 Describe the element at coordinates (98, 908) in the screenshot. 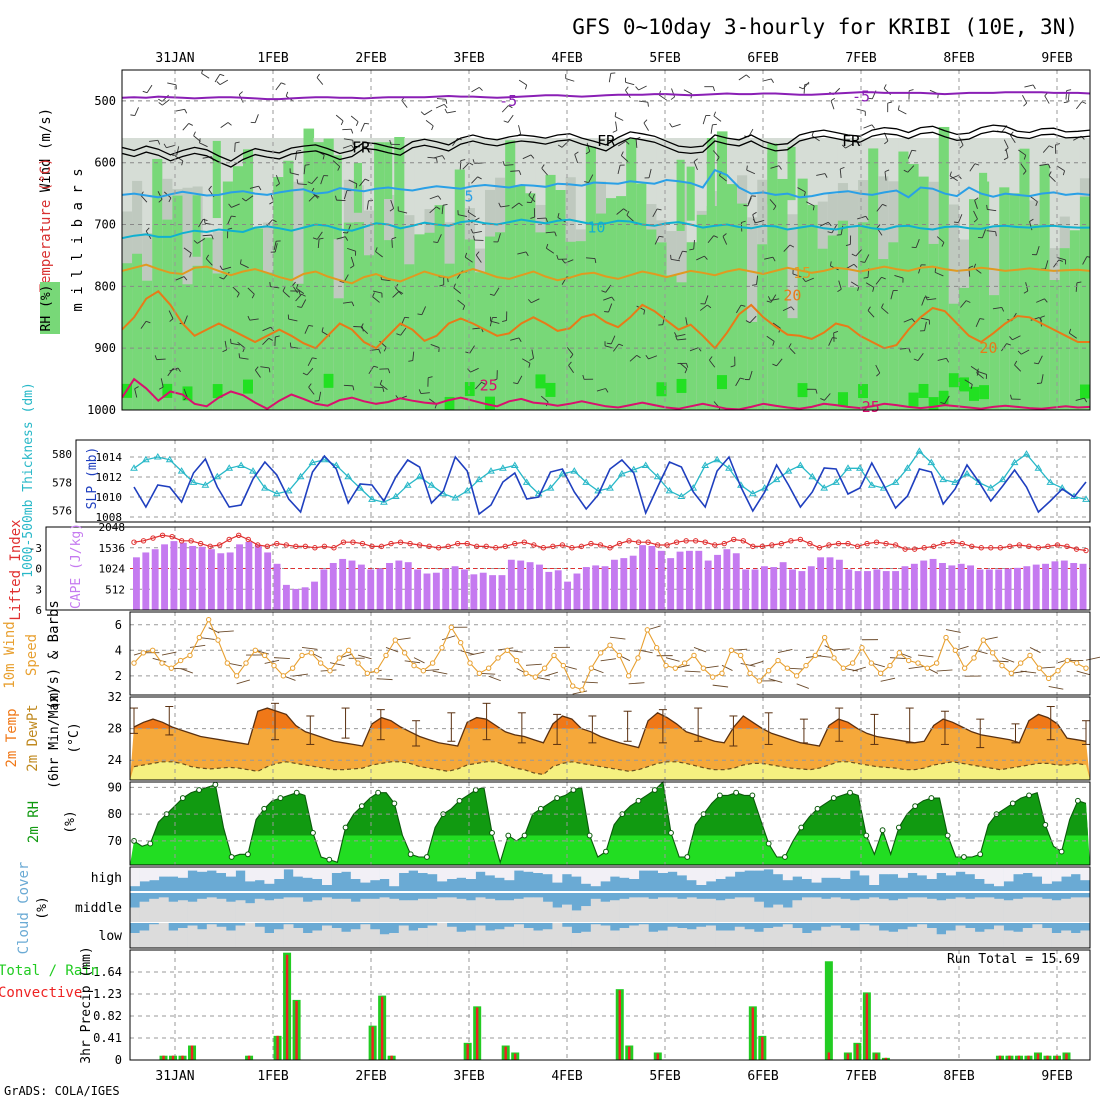

I see `cloud-level-label: middle` at that location.